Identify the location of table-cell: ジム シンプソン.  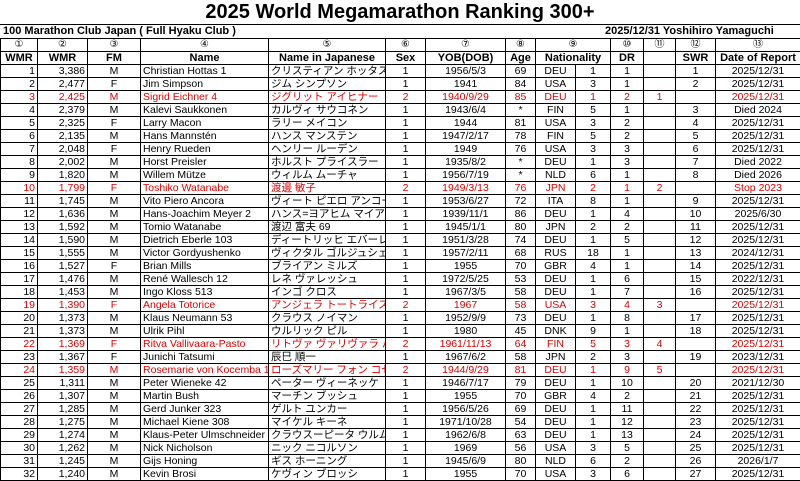
(327, 84).